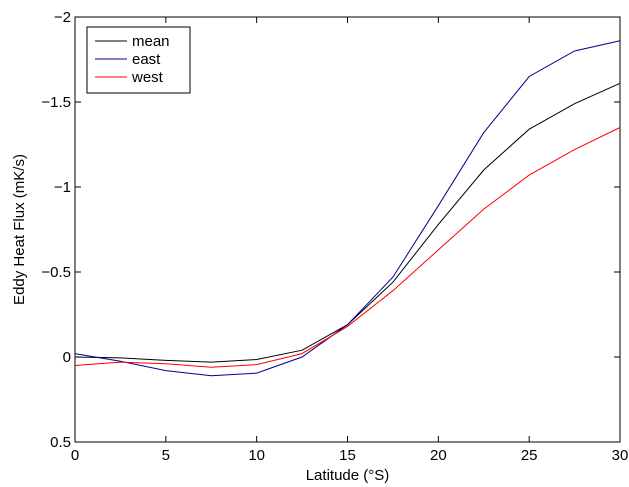 Image resolution: width=629 pixels, height=487 pixels. I want to click on y-tick-label: 0, so click(67, 357).